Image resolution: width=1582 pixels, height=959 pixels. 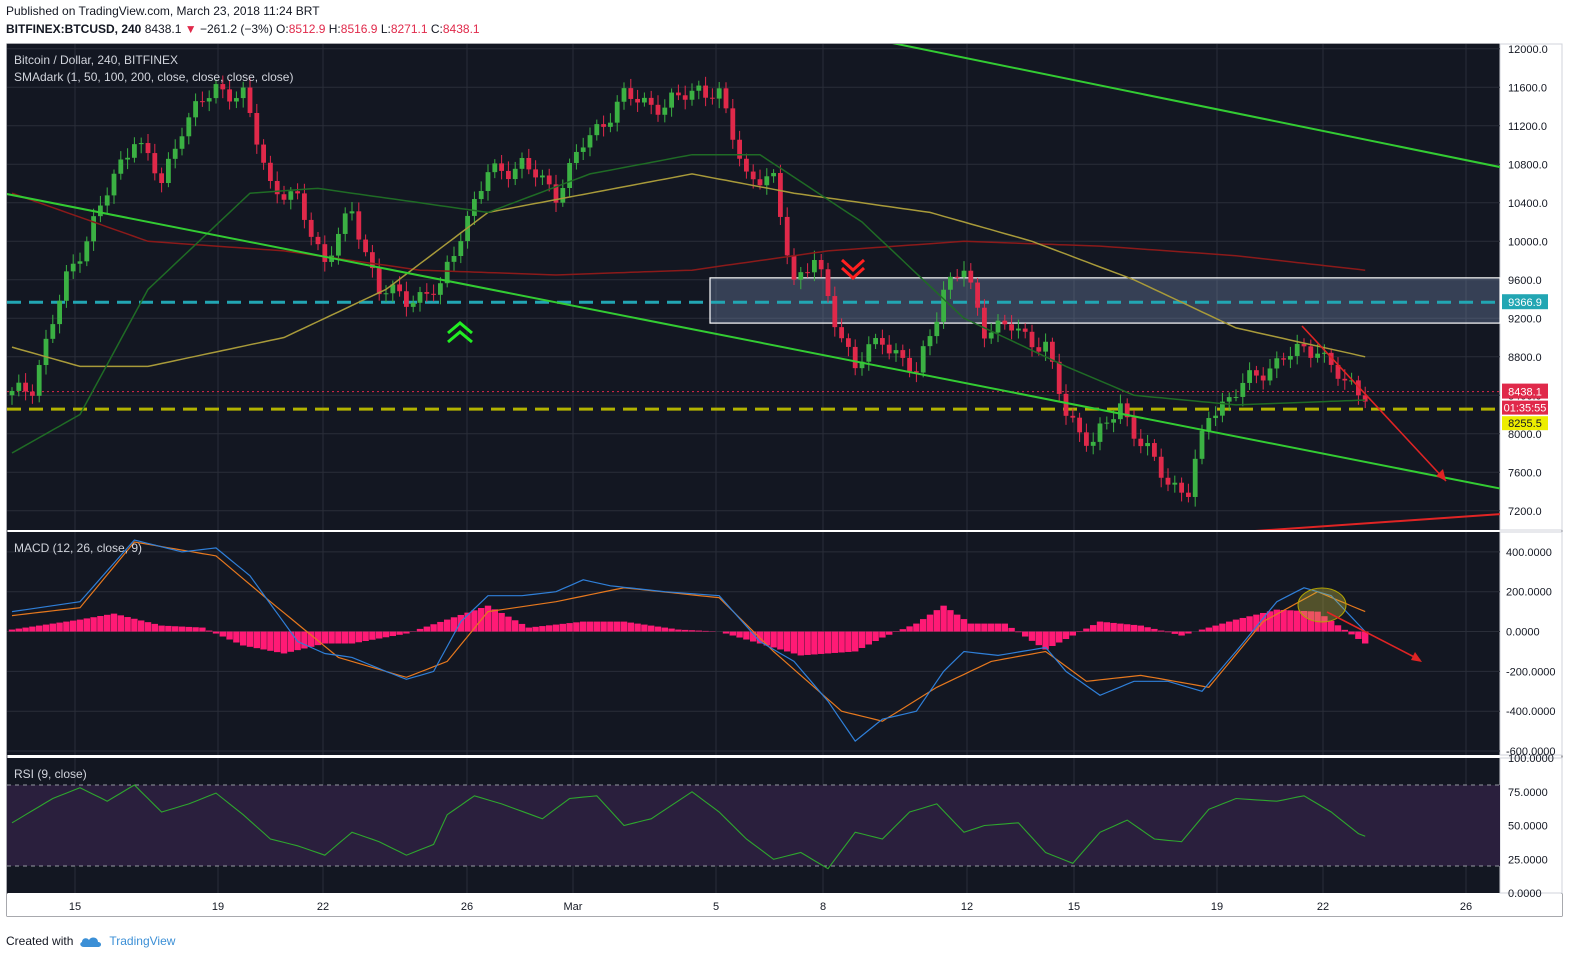 What do you see at coordinates (334, 29) in the screenshot?
I see `high-label: H:` at bounding box center [334, 29].